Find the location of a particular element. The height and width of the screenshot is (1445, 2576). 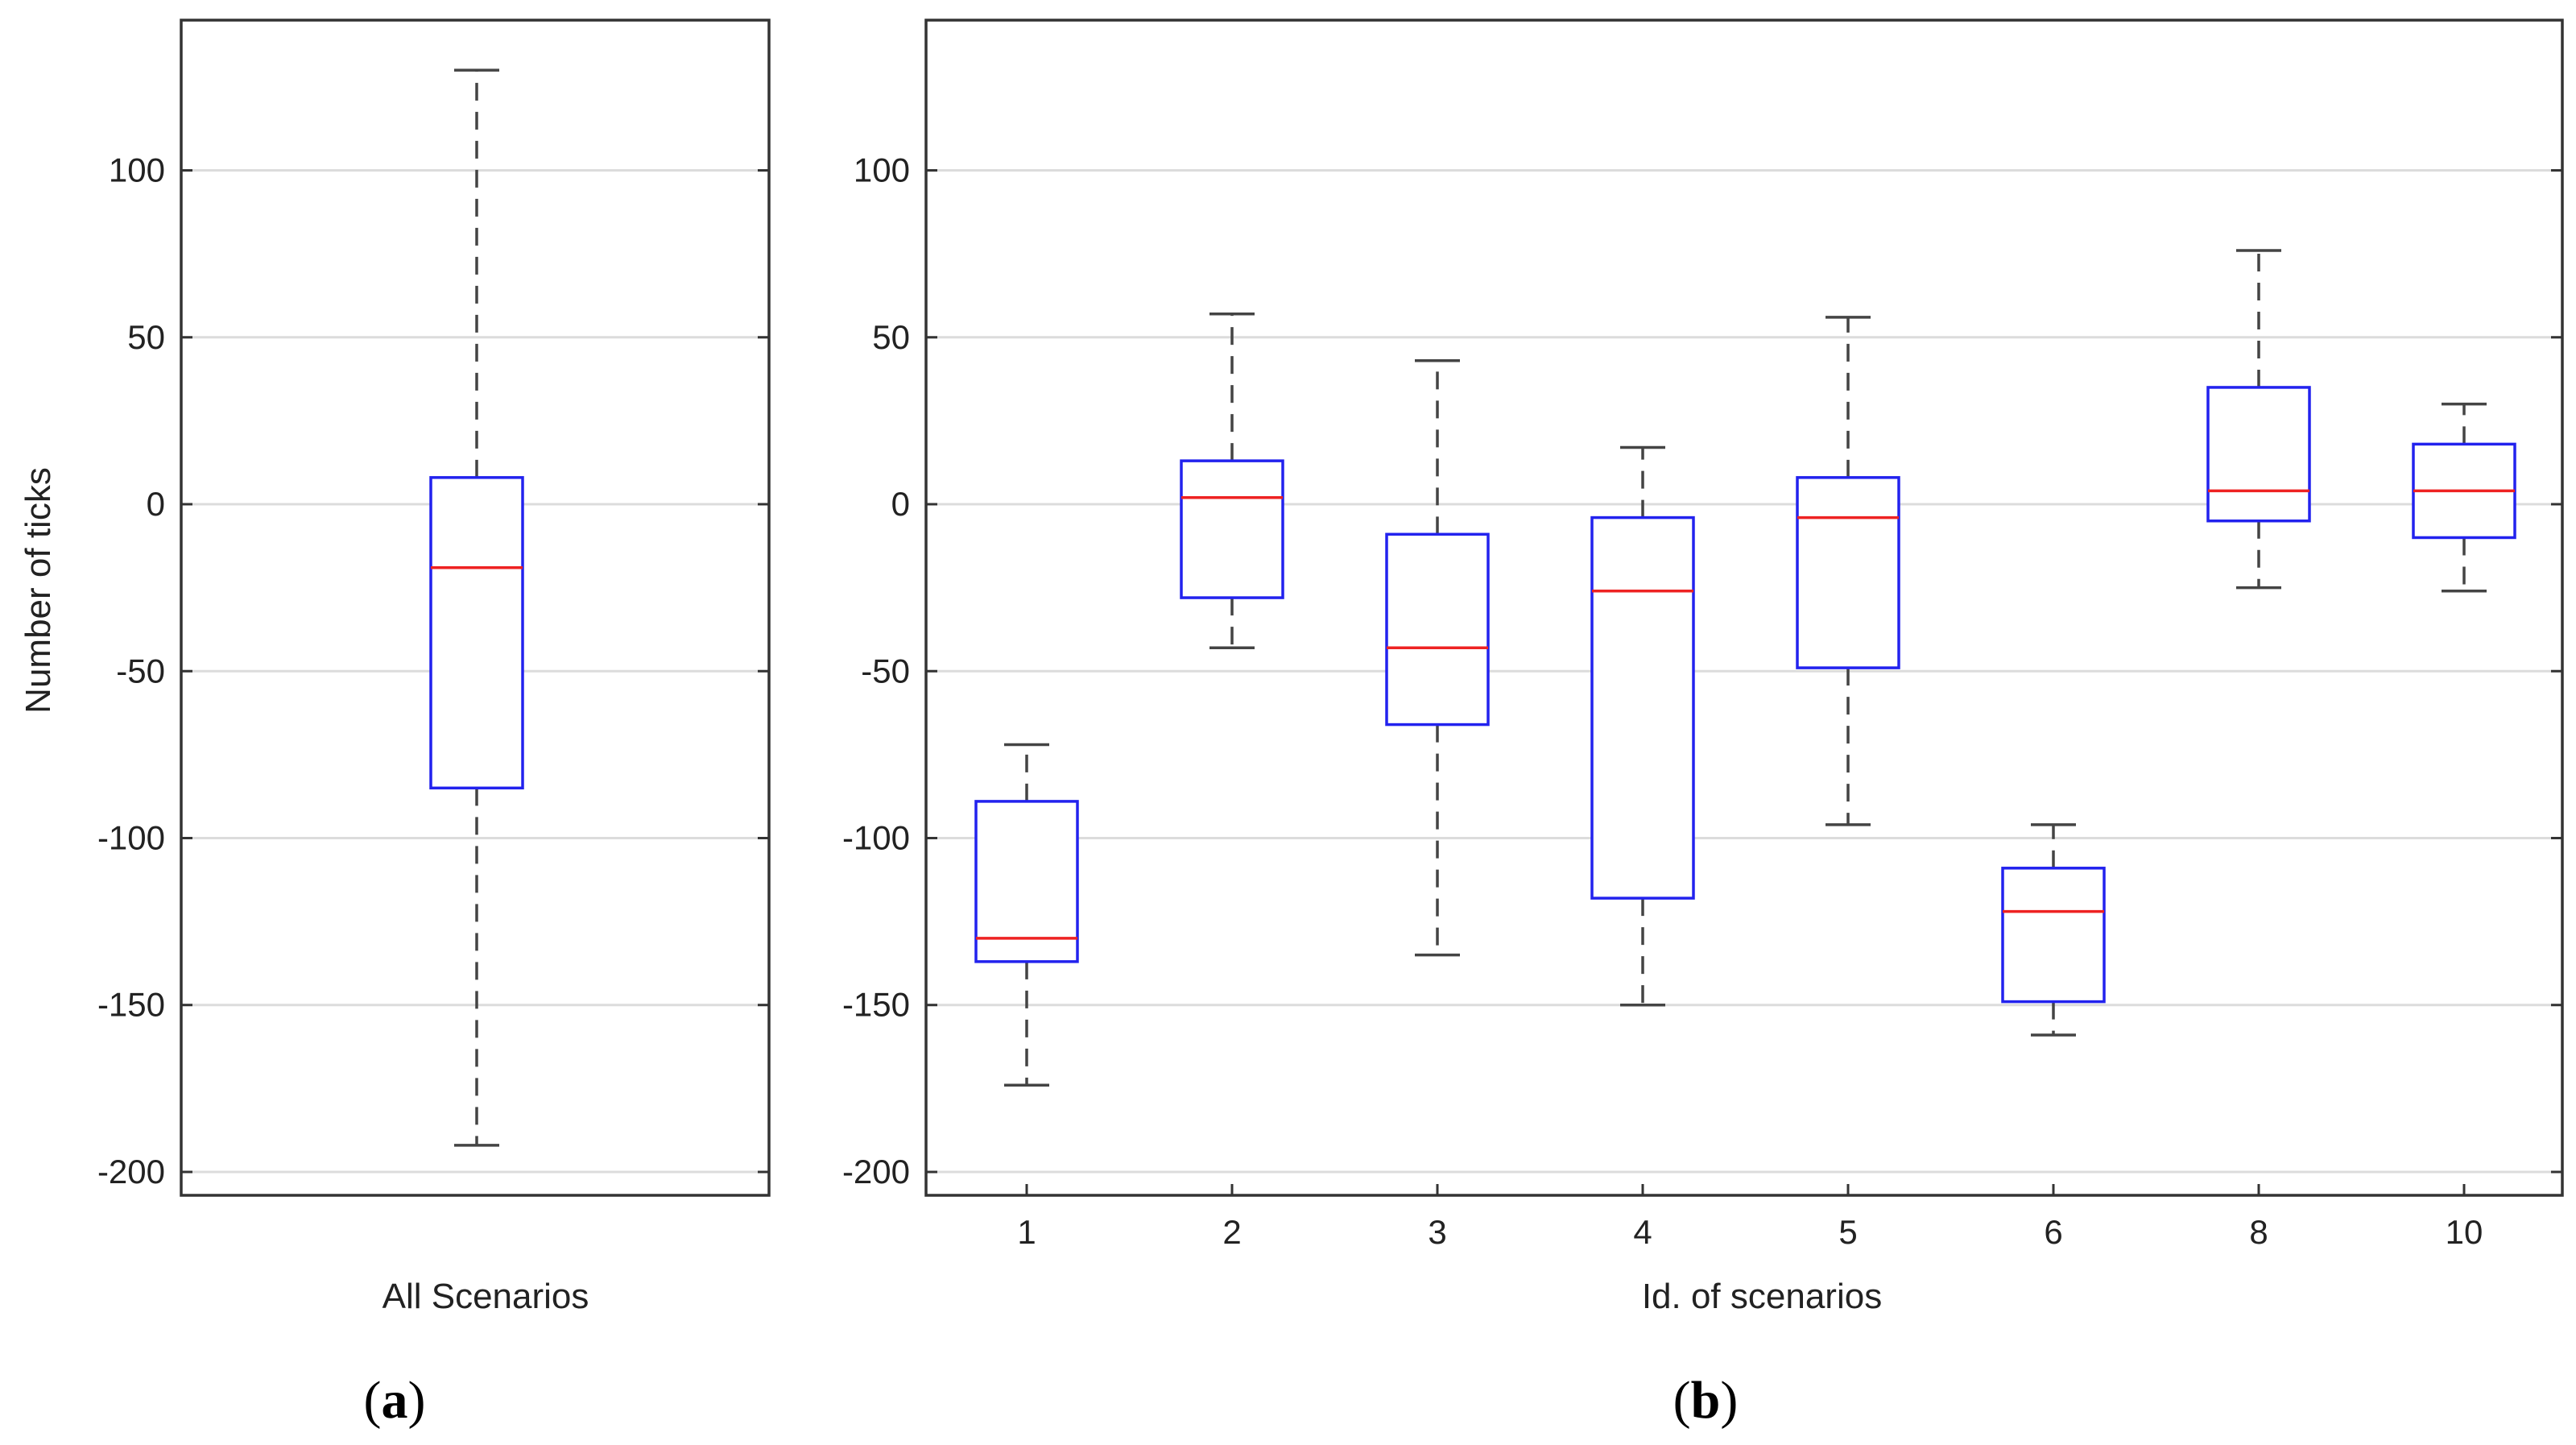

panel-a-letter: a is located at coordinates (395, 1400).